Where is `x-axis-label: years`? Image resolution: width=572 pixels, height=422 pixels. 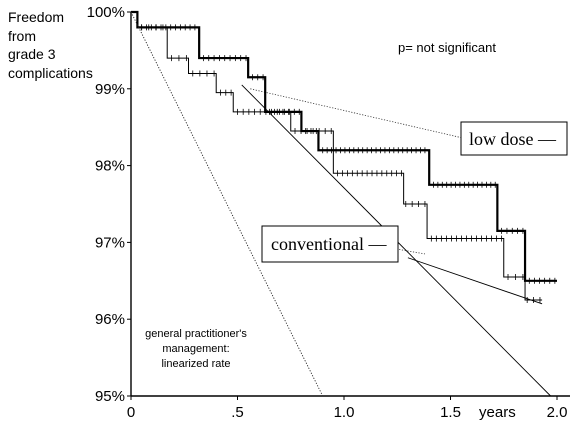 x-axis-label: years is located at coordinates (497, 412).